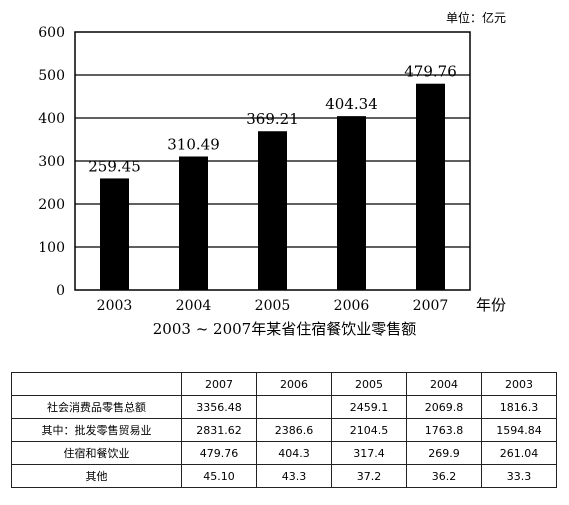  Describe the element at coordinates (219, 453) in the screenshot. I see `table-cell: 479.76` at that location.